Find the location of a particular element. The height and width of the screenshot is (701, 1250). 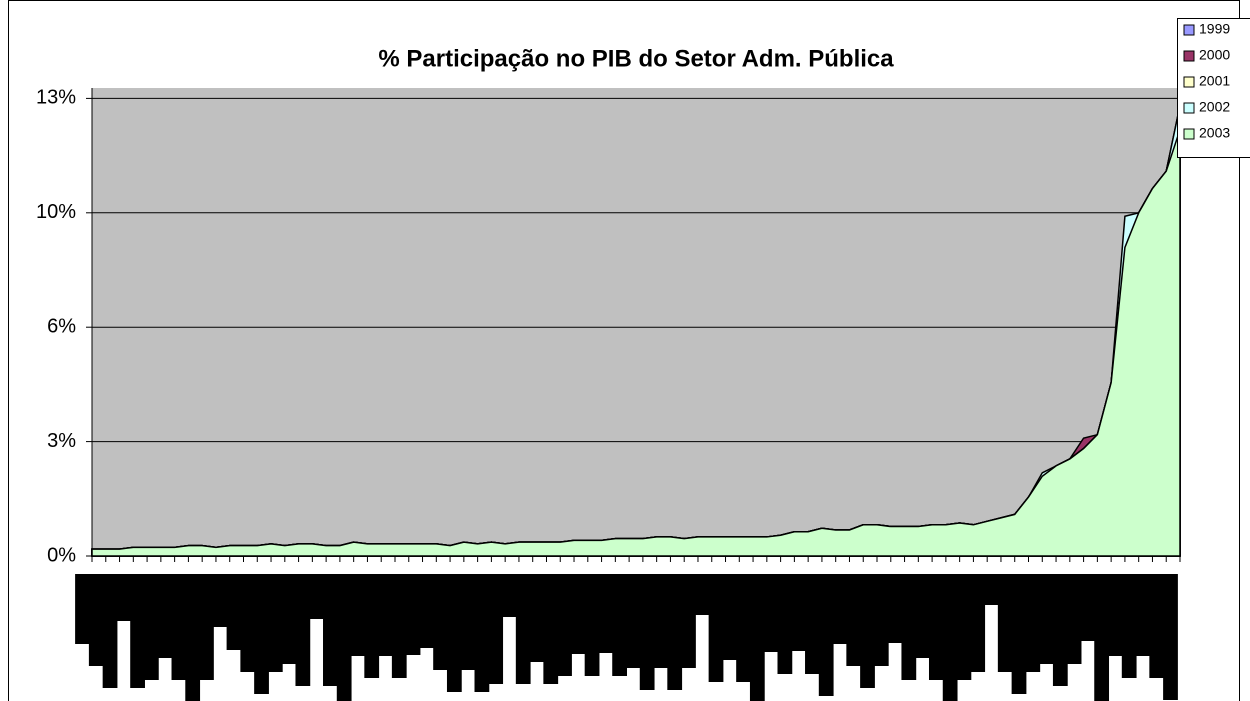

legend-label: 2000 is located at coordinates (1214, 55).